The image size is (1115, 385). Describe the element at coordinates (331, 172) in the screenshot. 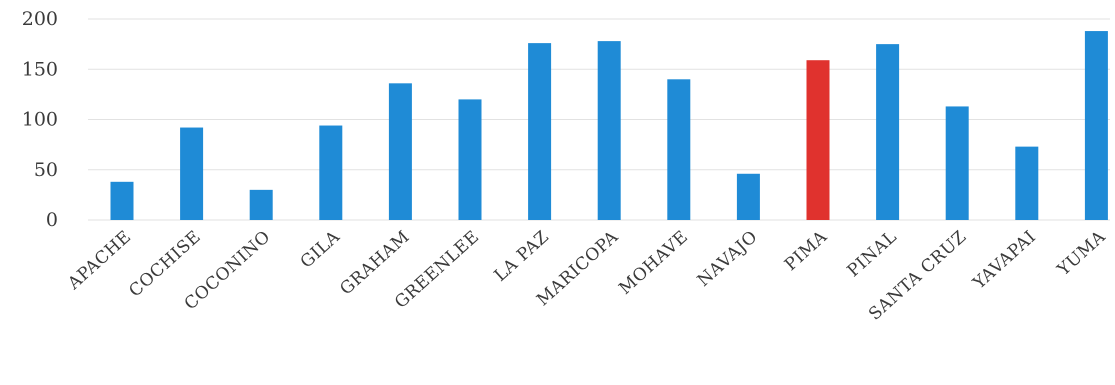

I see `bar-gila` at that location.